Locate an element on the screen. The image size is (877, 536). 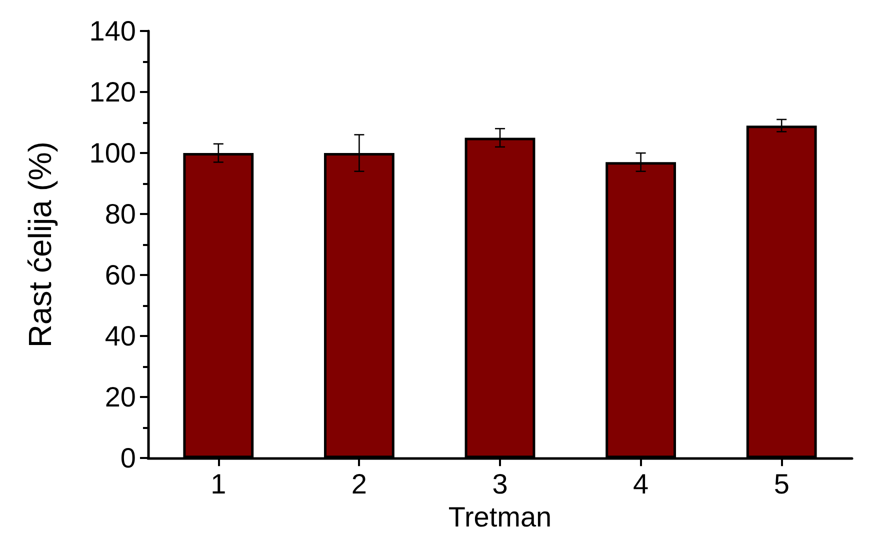
x-axis-title: Tretman is located at coordinates (500, 517).